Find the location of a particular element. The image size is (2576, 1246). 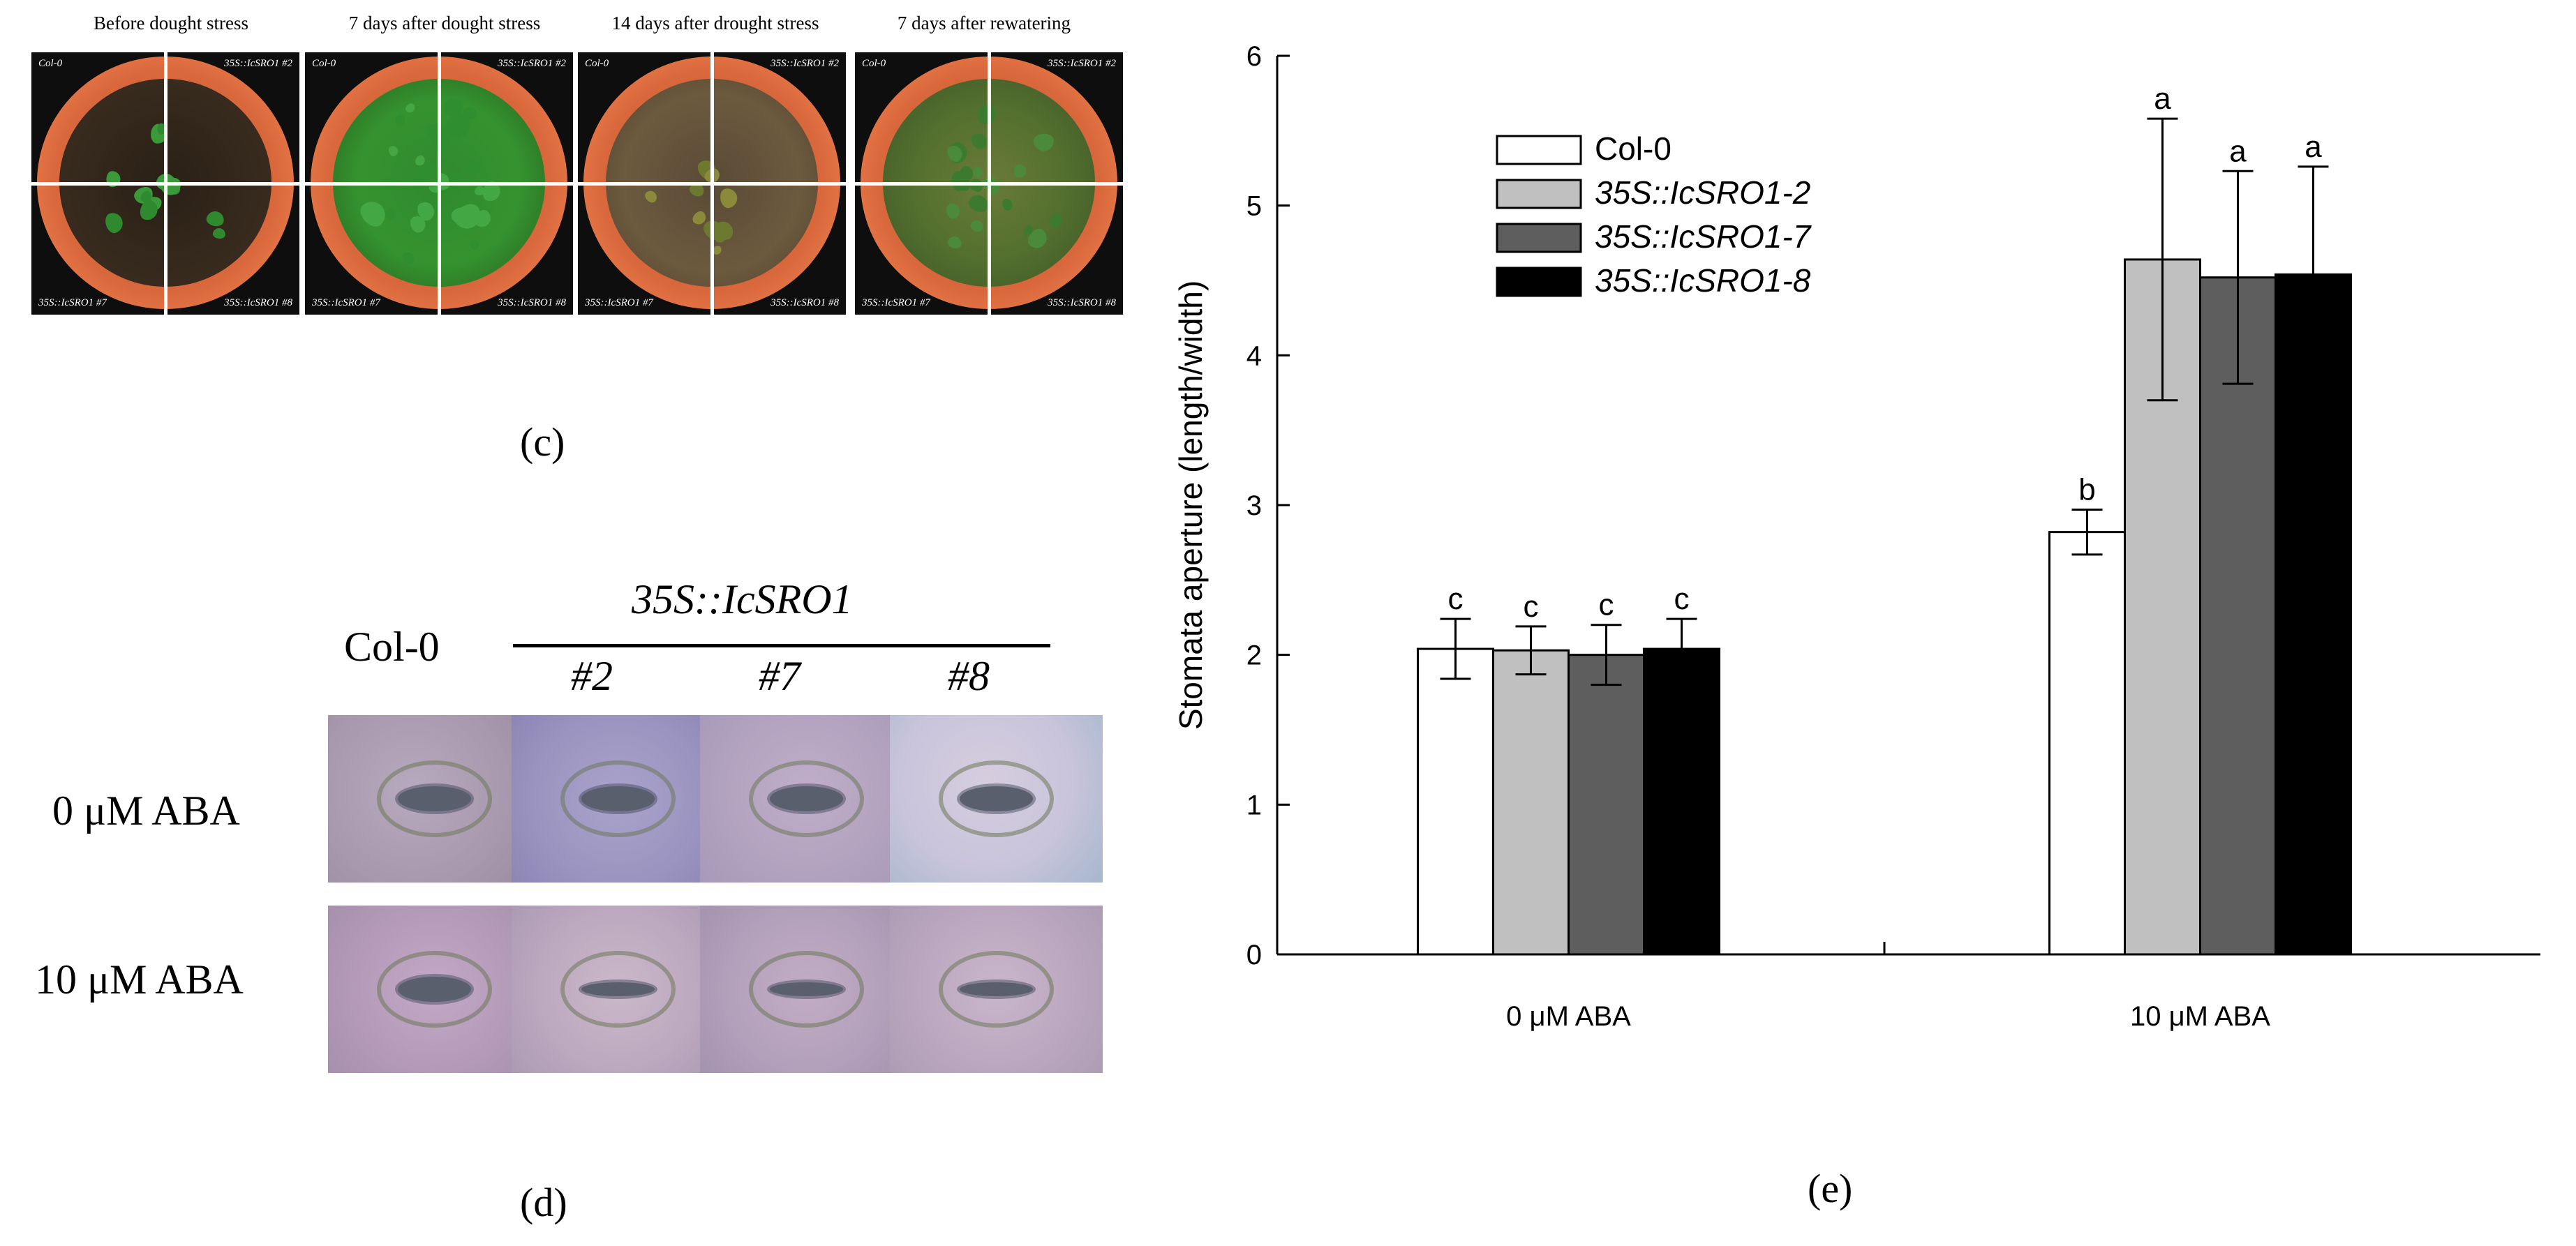

col0-label: Col-0 is located at coordinates (392, 647).